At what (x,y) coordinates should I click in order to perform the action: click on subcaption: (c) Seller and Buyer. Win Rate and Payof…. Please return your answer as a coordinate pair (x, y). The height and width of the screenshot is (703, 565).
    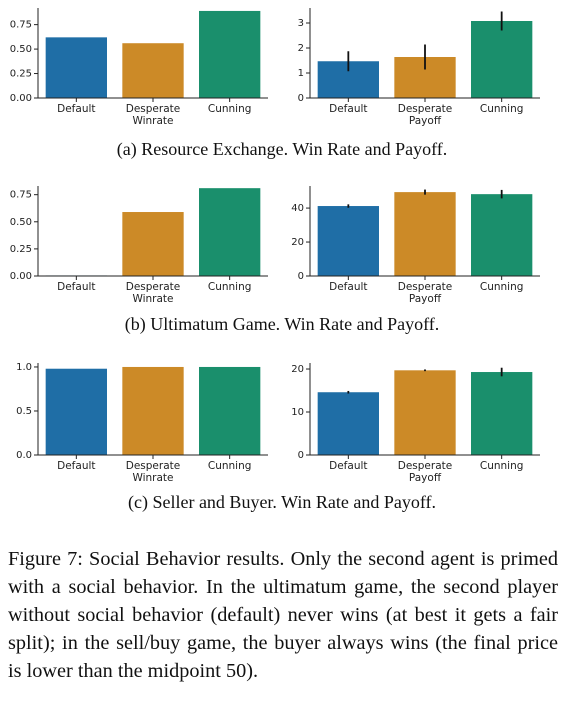
    Looking at the image, I should click on (282, 502).